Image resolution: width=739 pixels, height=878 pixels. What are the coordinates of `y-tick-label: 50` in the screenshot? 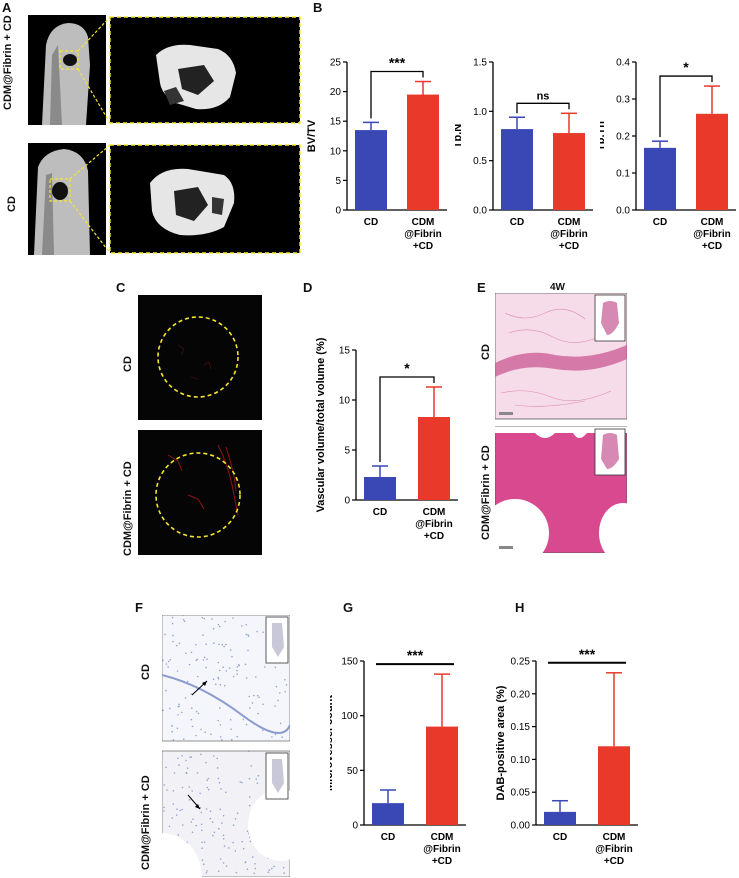 It's located at (353, 771).